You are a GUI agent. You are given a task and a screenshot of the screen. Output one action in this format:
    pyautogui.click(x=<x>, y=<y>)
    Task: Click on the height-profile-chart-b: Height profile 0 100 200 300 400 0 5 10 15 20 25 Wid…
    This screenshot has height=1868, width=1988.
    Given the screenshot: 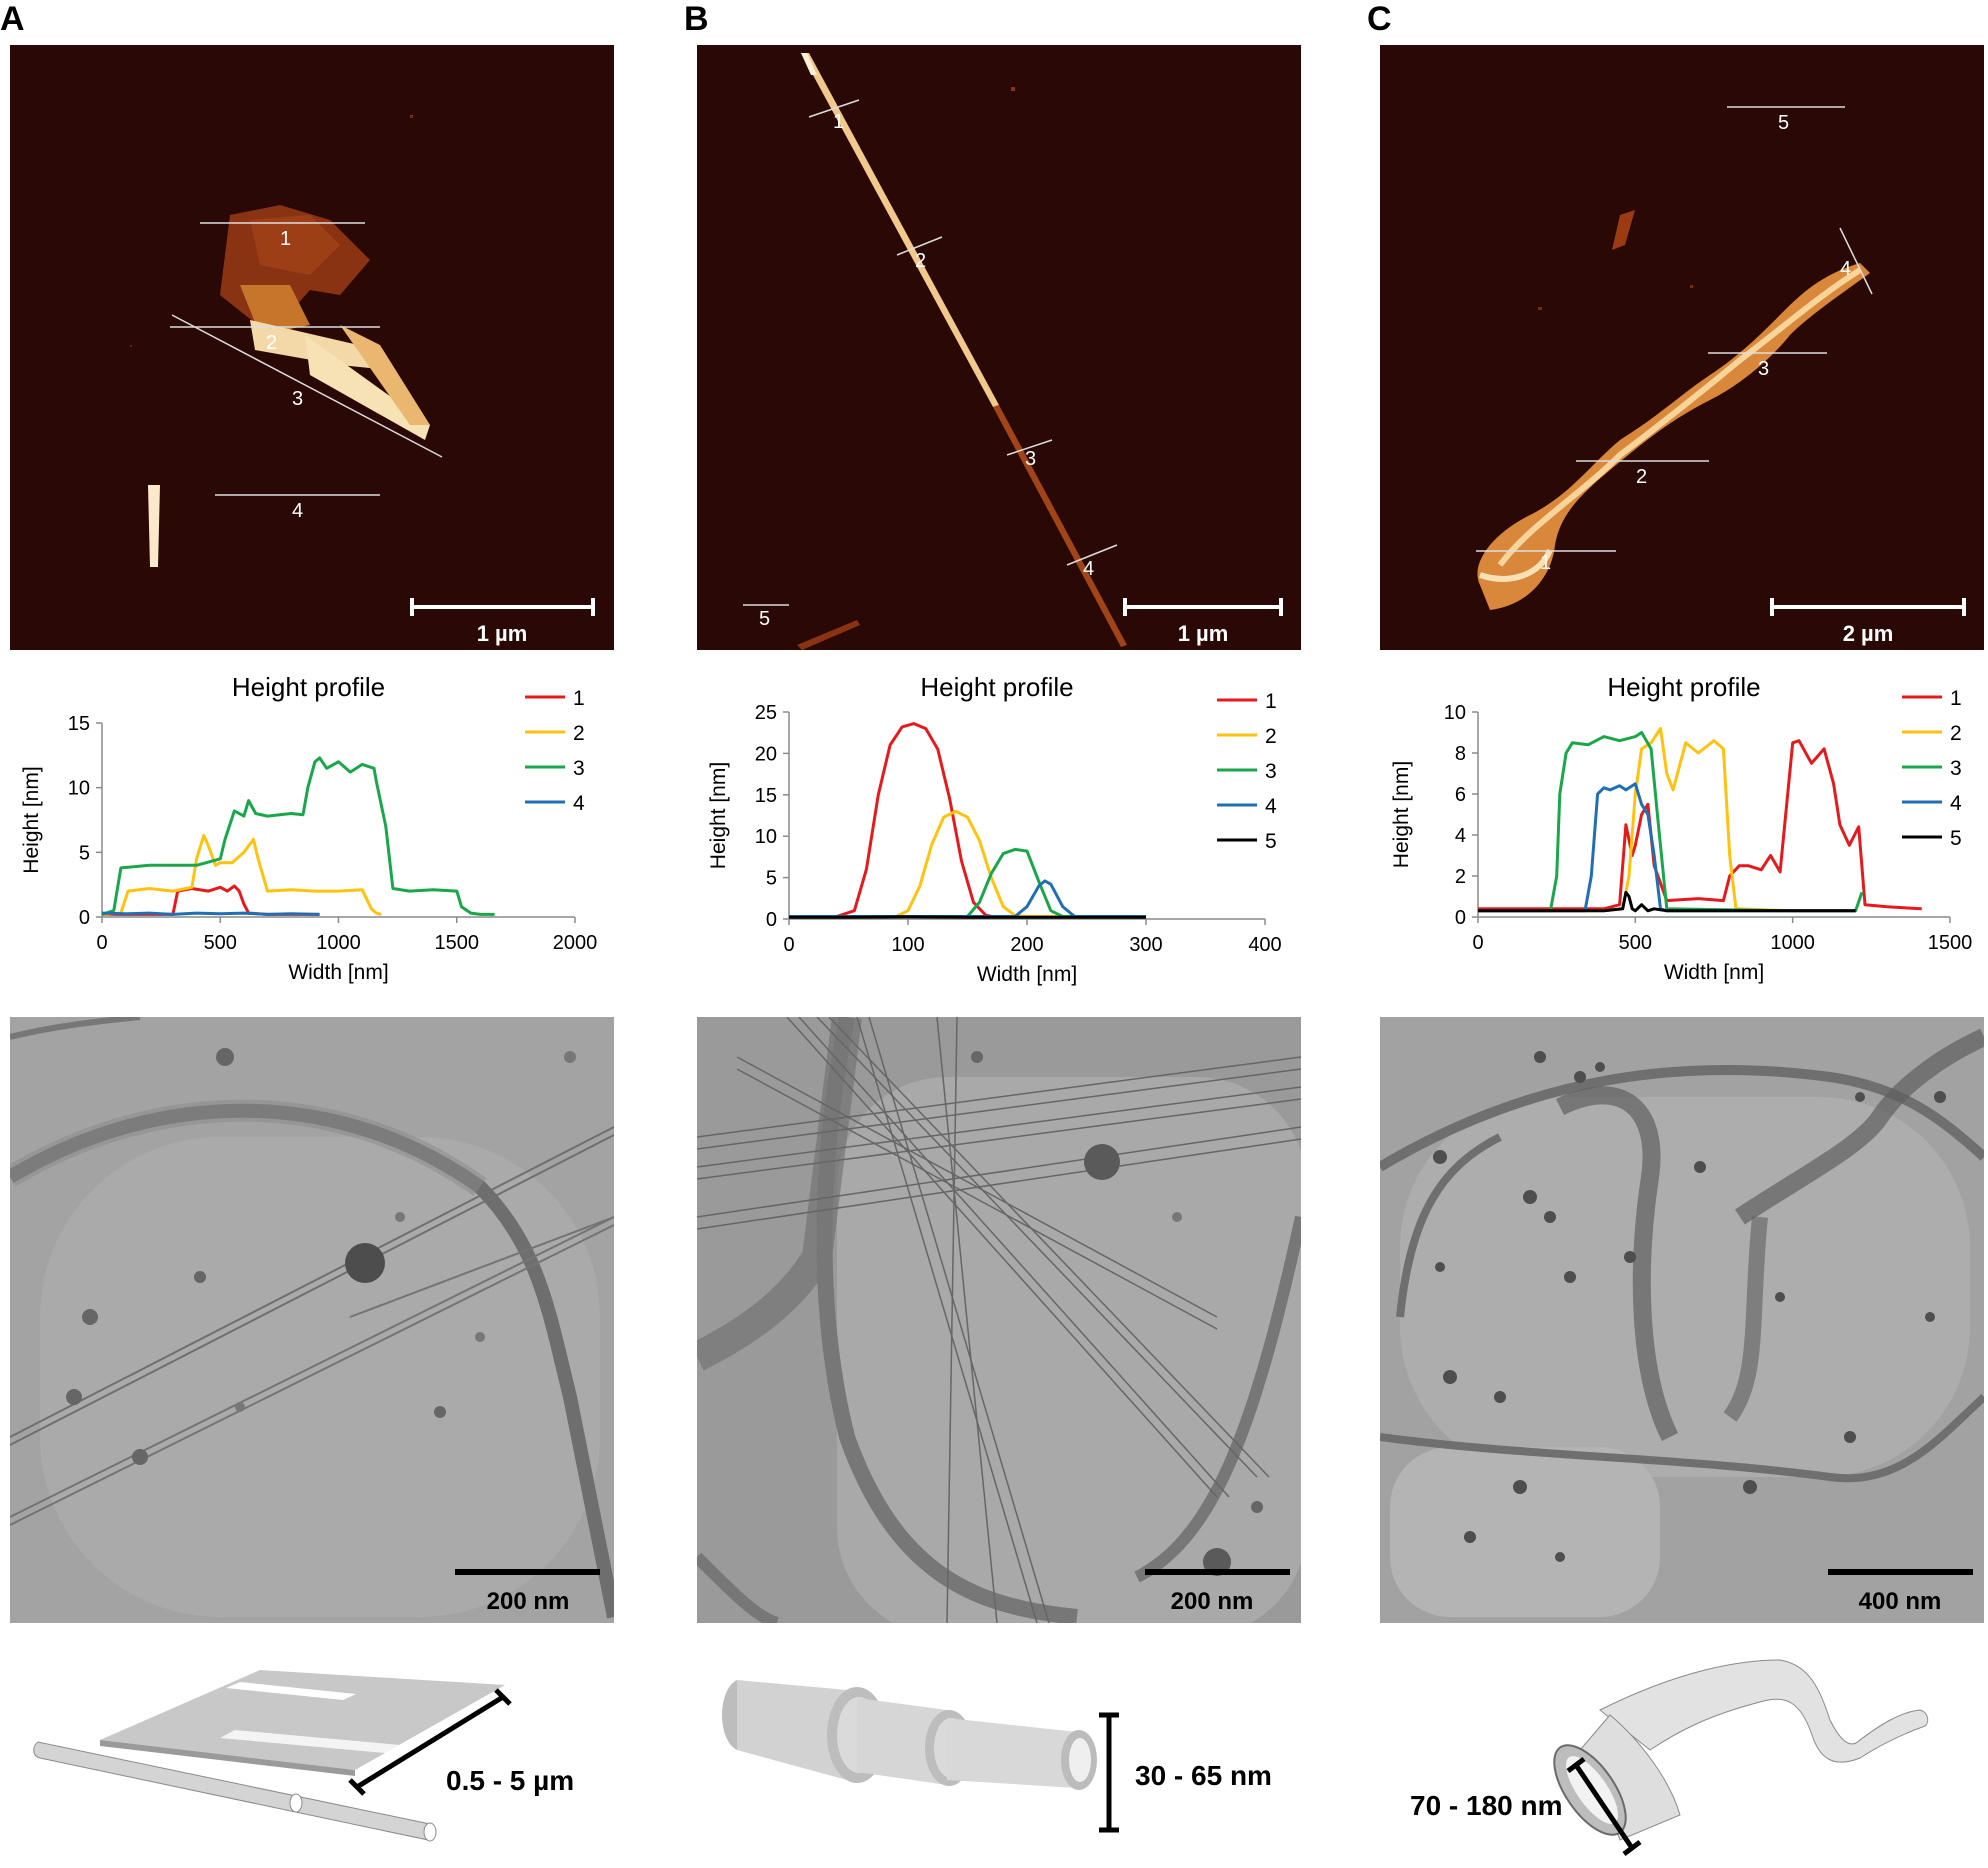 What is the action you would take?
    pyautogui.click(x=1017, y=837)
    